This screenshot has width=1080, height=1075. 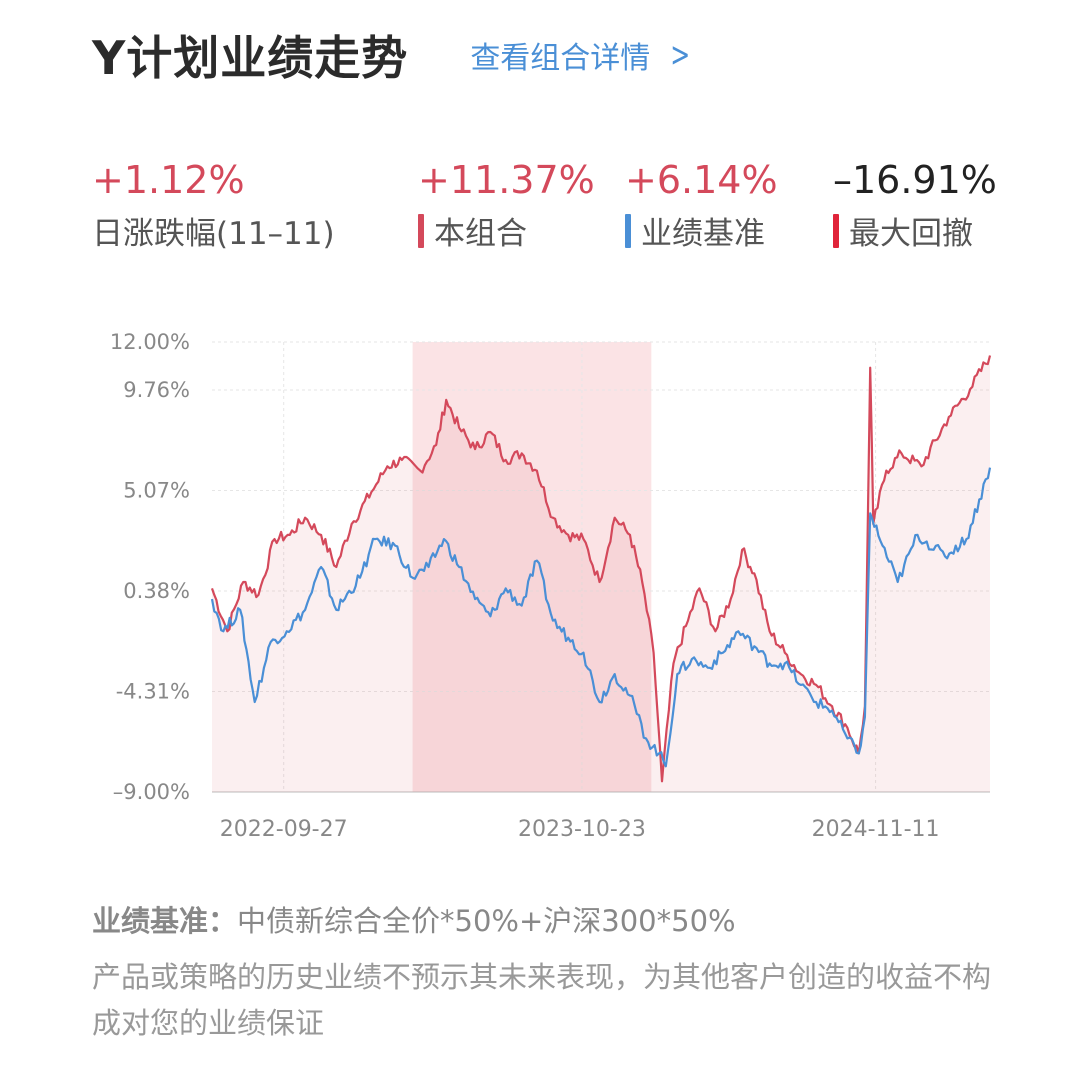 What do you see at coordinates (701, 180) in the screenshot?
I see `stat-value: +6.14%` at bounding box center [701, 180].